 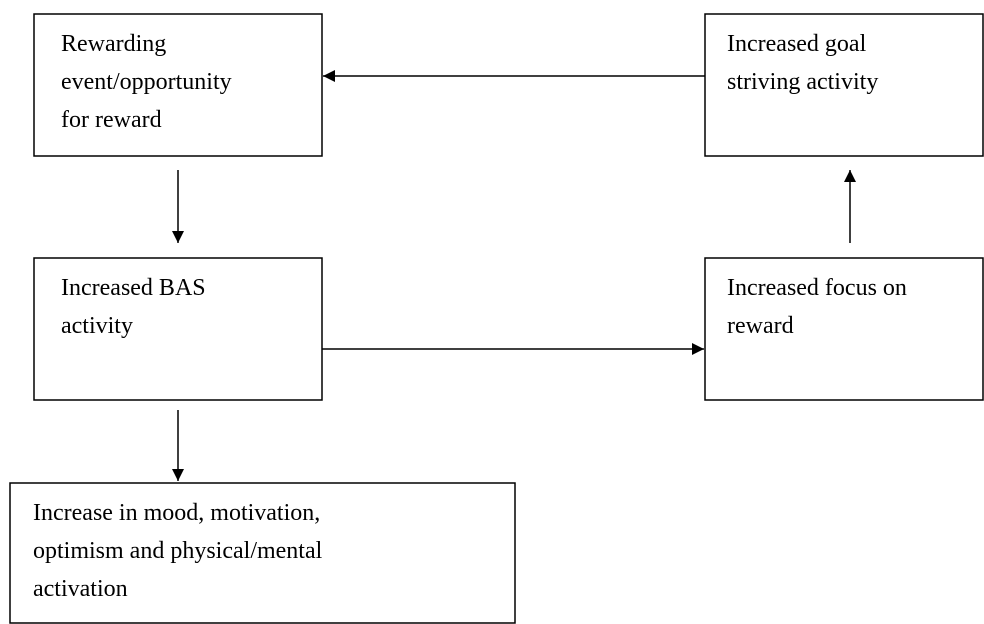 What do you see at coordinates (97, 326) in the screenshot?
I see `node-label: activity` at bounding box center [97, 326].